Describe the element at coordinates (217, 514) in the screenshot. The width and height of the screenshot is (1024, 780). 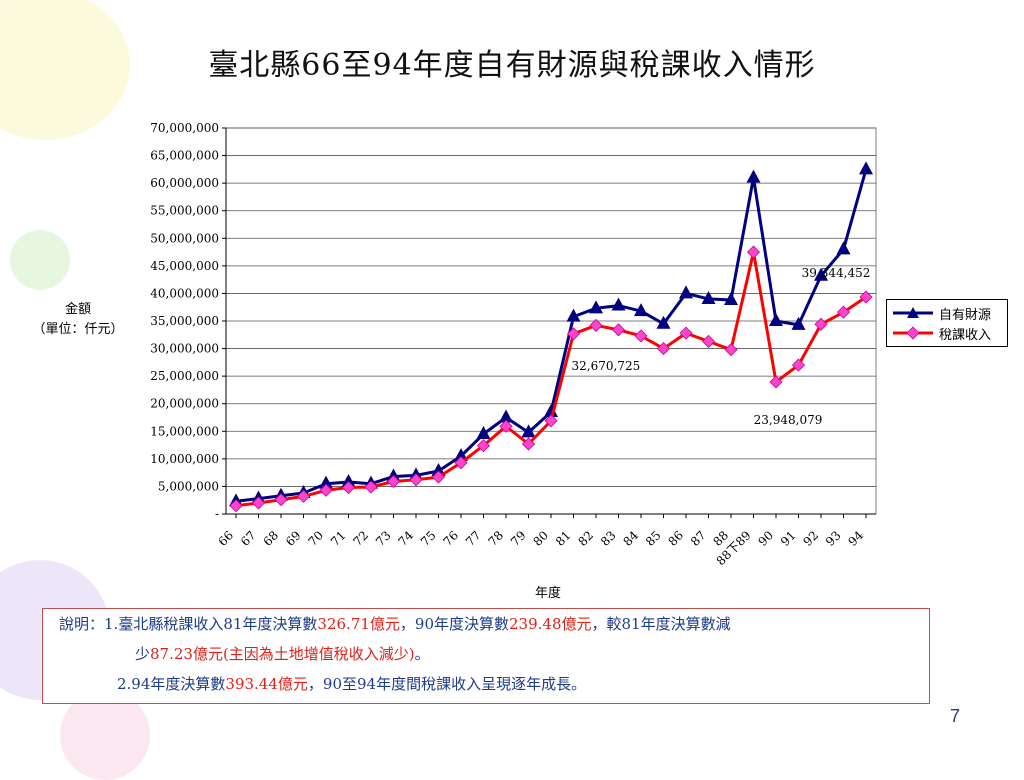
I see `y-tick-label: -` at that location.